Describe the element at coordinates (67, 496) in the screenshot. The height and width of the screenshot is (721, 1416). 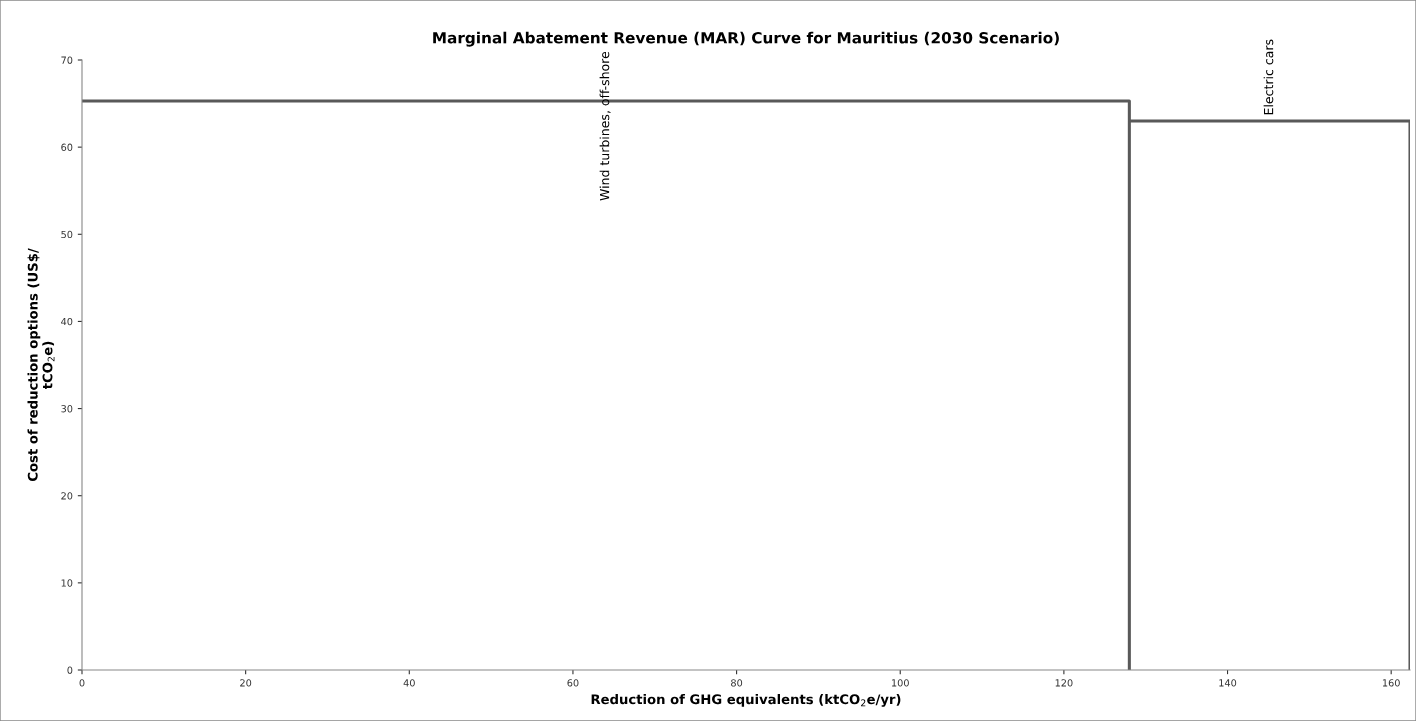
I see `y-tick-label: 20` at that location.